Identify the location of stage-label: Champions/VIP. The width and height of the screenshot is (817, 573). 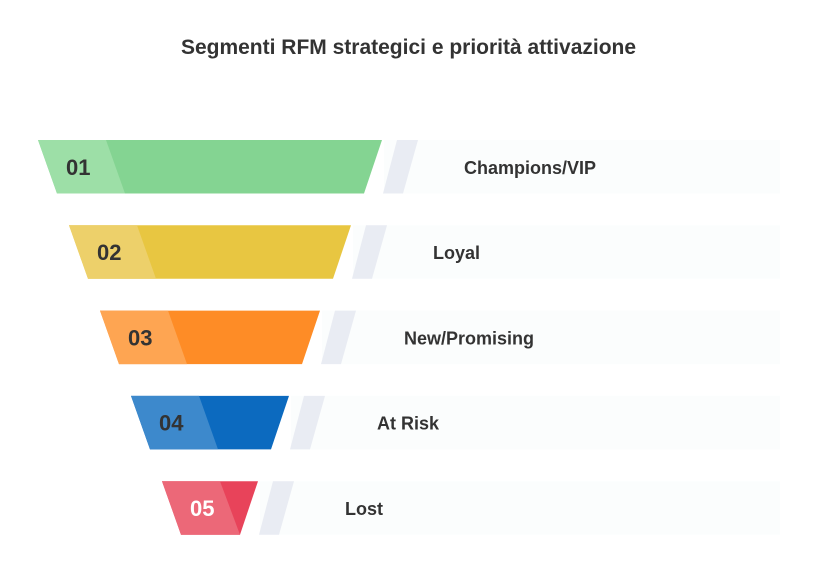
(530, 168).